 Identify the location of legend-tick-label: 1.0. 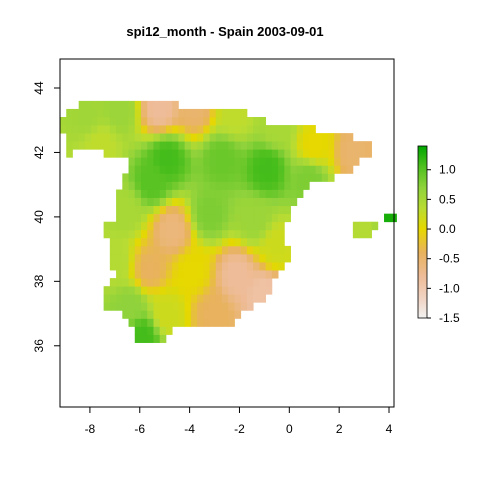
(447, 170).